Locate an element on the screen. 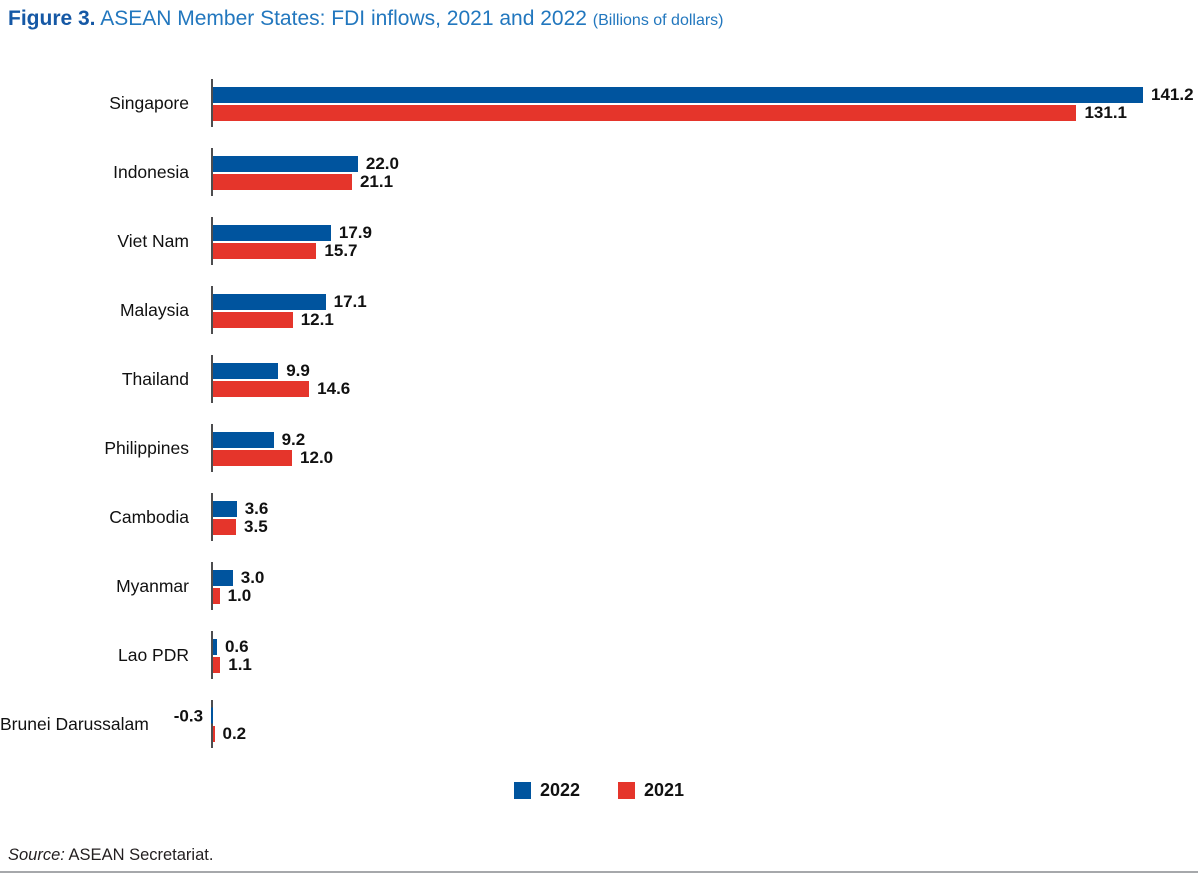 The height and width of the screenshot is (874, 1198). value-label-2021: 12.0 is located at coordinates (317, 457).